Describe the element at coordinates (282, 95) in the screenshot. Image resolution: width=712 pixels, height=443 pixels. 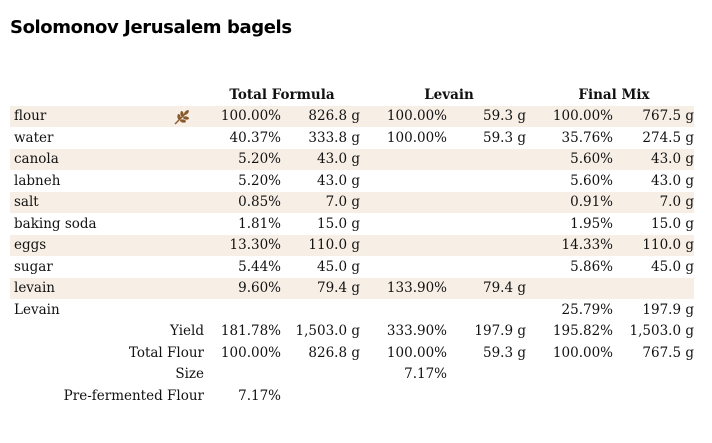
I see `header-total-formula: Total Formula` at that location.